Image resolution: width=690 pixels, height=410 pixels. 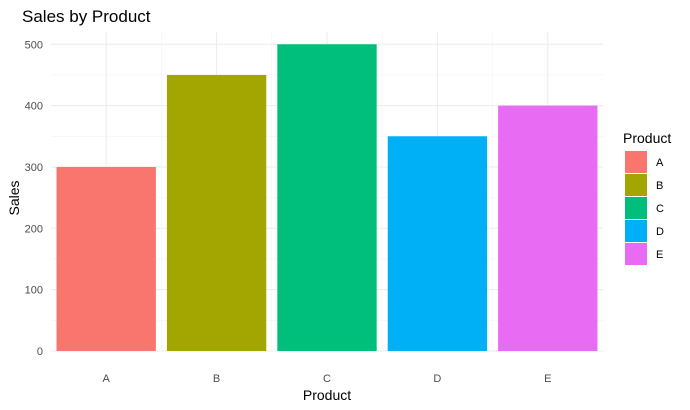 What do you see at coordinates (437, 379) in the screenshot?
I see `x-tick-label: D` at bounding box center [437, 379].